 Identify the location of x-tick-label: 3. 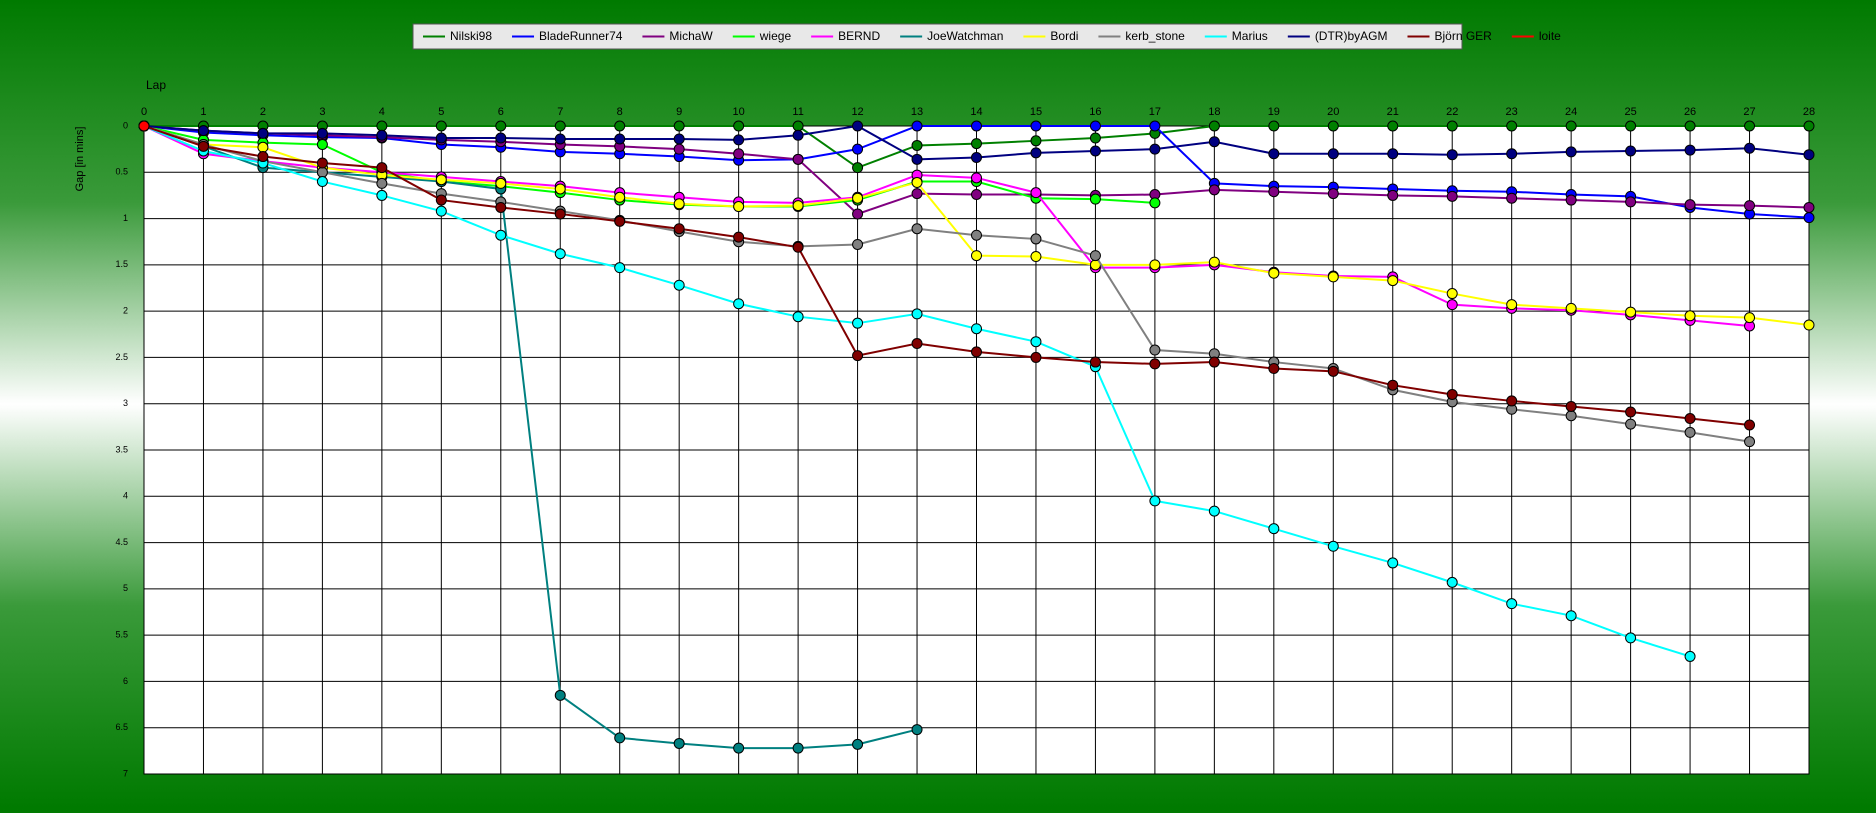
(322, 112).